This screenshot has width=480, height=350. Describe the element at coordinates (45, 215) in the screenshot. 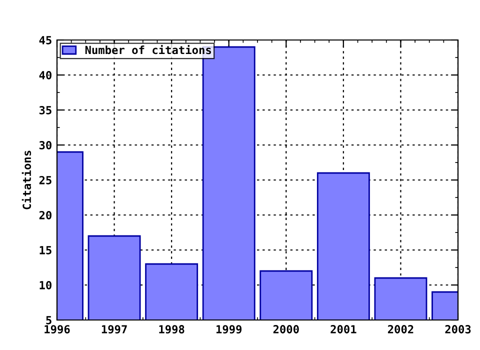

I see `y-tick-label: 20` at that location.